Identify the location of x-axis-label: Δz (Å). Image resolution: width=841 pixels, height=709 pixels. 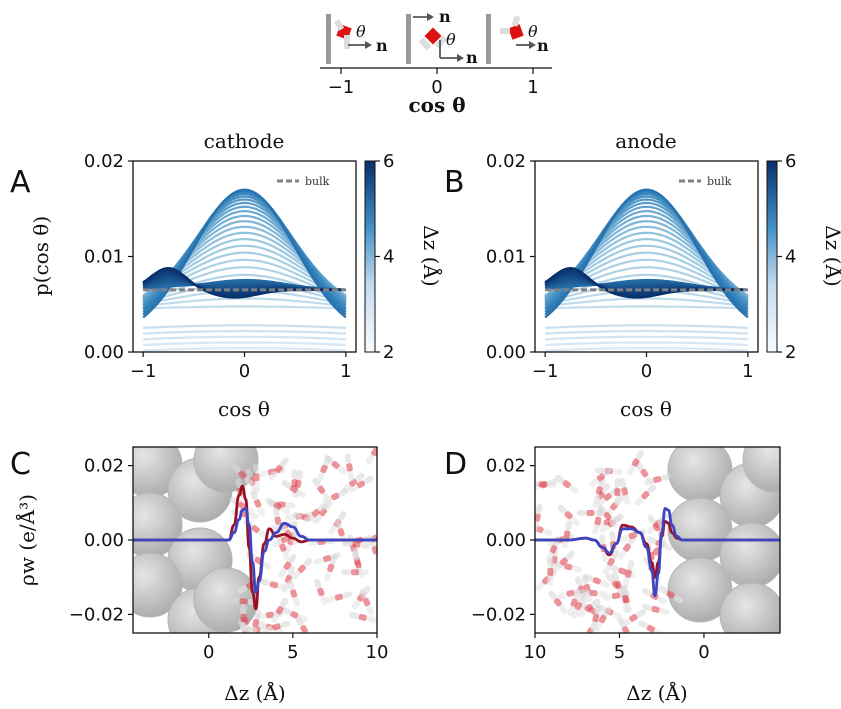
(254, 692).